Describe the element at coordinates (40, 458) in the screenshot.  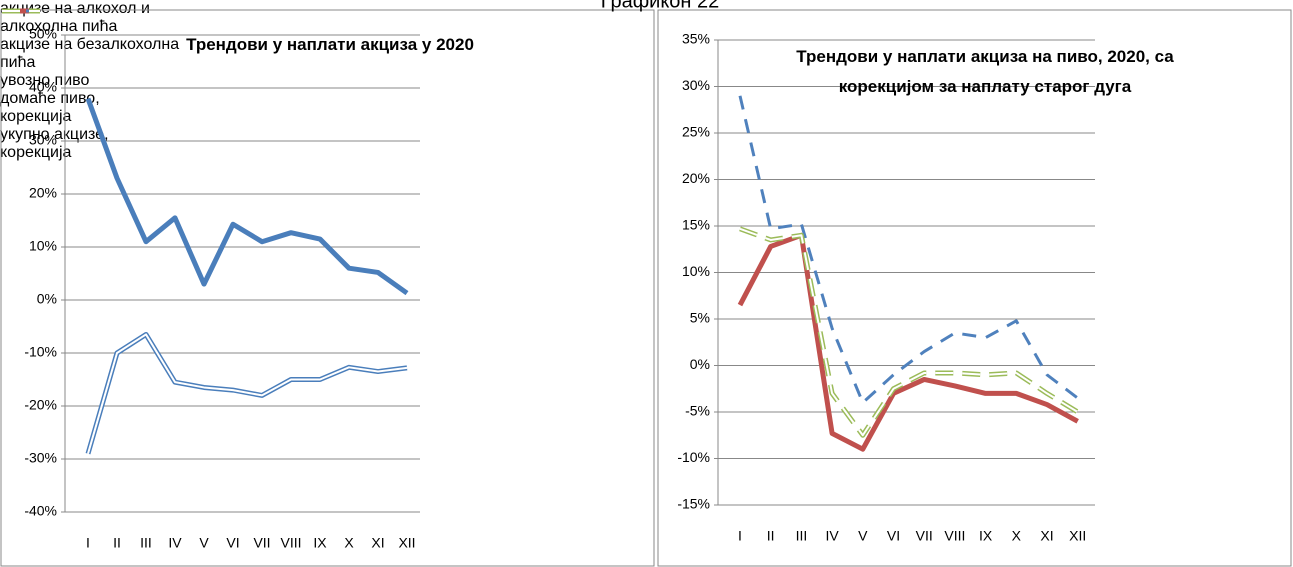
I see `y-tick-label: -30%` at that location.